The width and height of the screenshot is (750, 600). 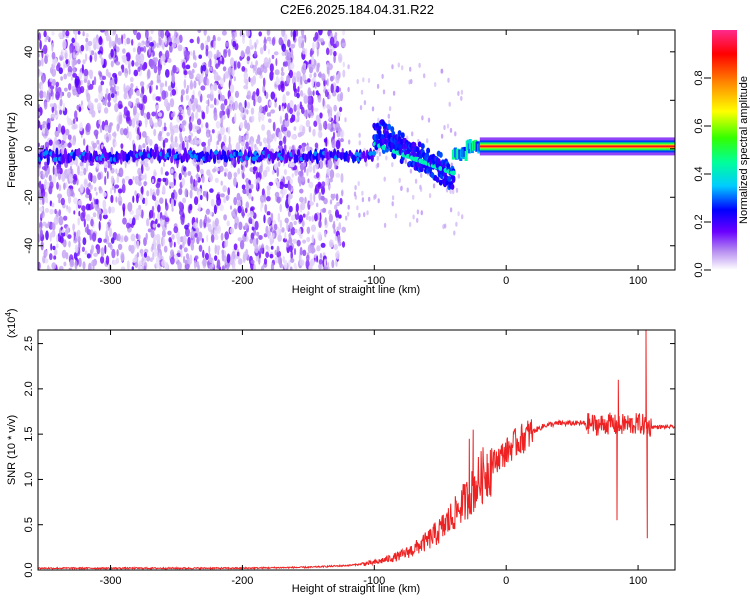 What do you see at coordinates (29, 246) in the screenshot?
I see `heatmap-y-tick-label: -40` at bounding box center [29, 246].